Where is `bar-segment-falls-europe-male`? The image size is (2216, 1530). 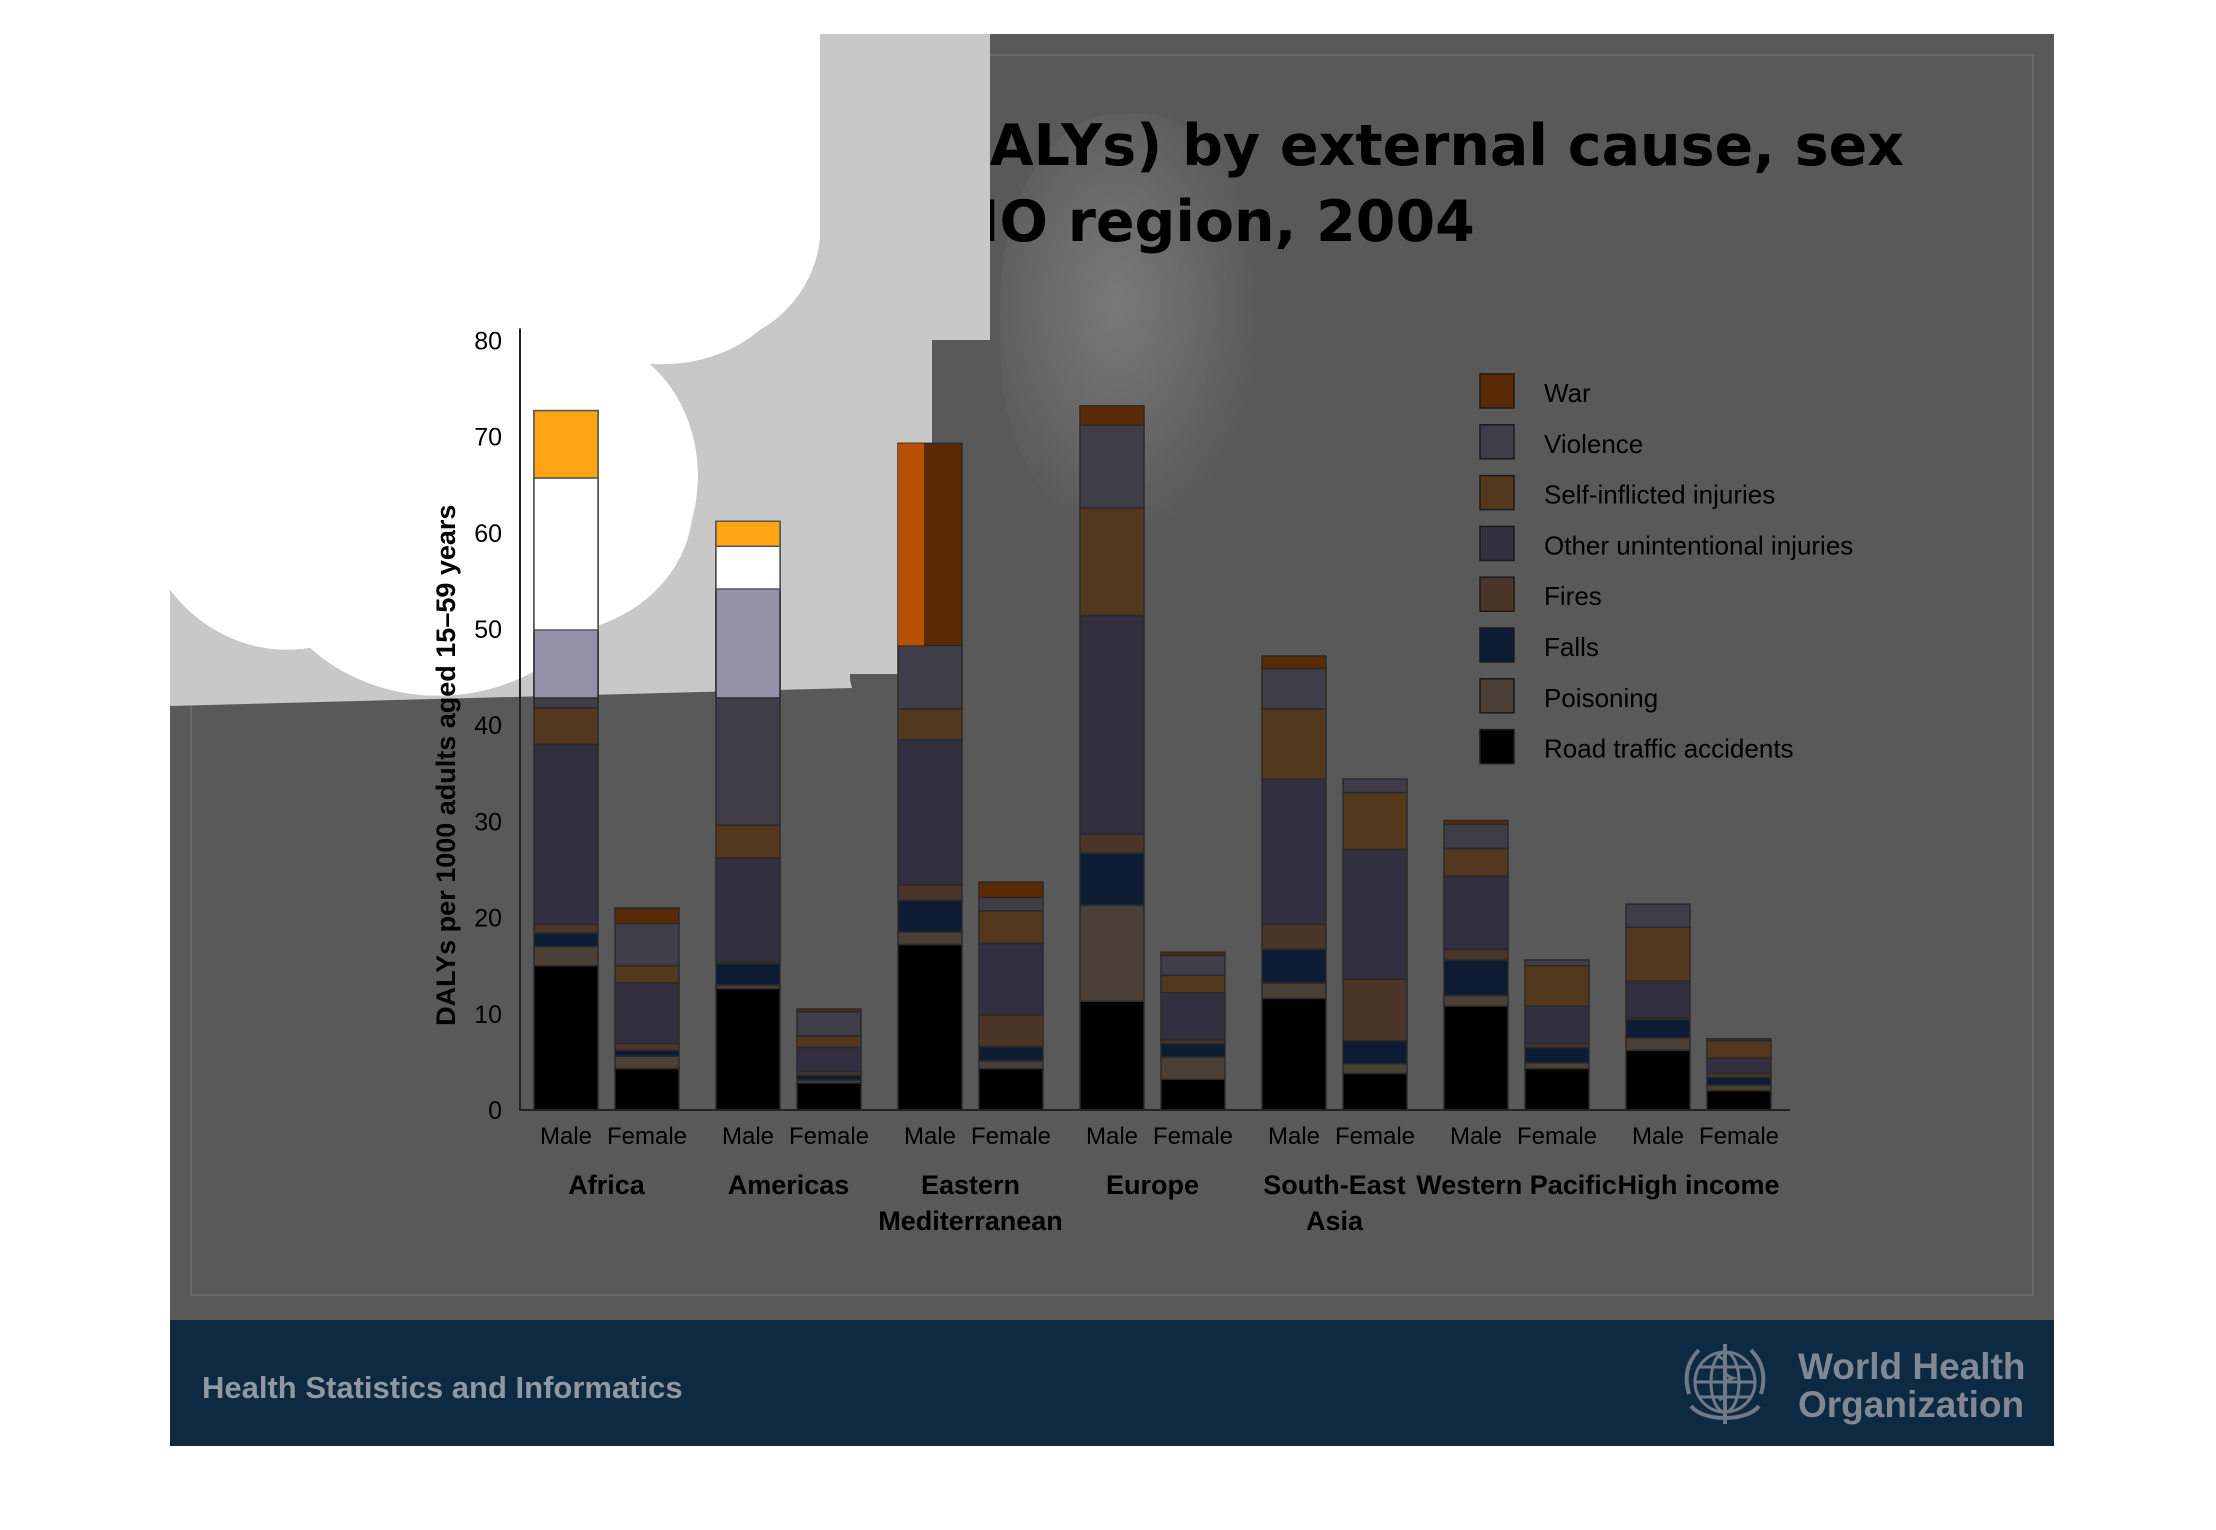 bar-segment-falls-europe-male is located at coordinates (1112, 879).